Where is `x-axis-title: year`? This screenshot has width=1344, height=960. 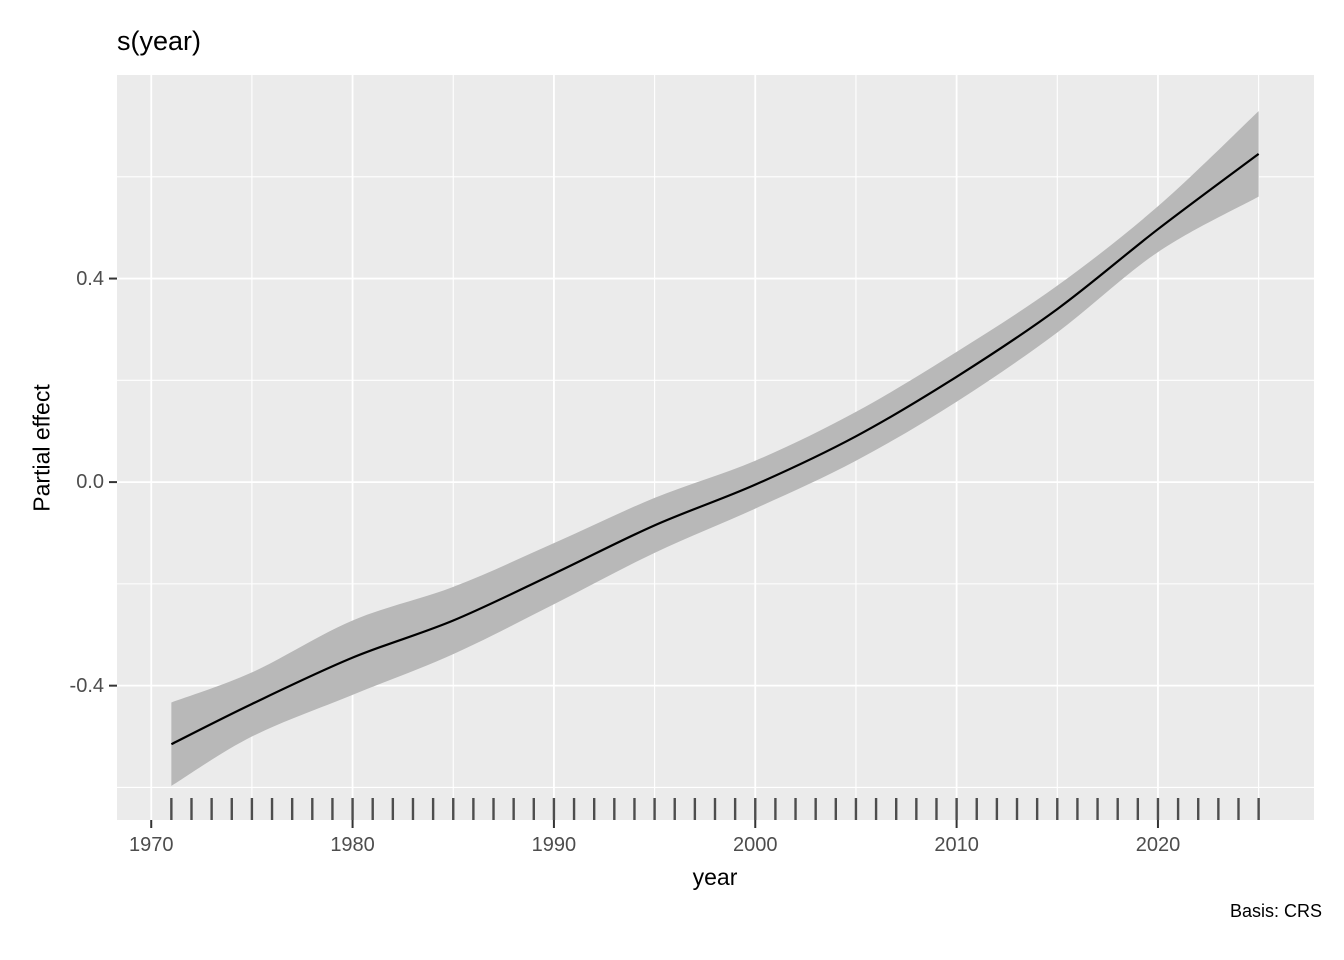
x-axis-title: year is located at coordinates (715, 877).